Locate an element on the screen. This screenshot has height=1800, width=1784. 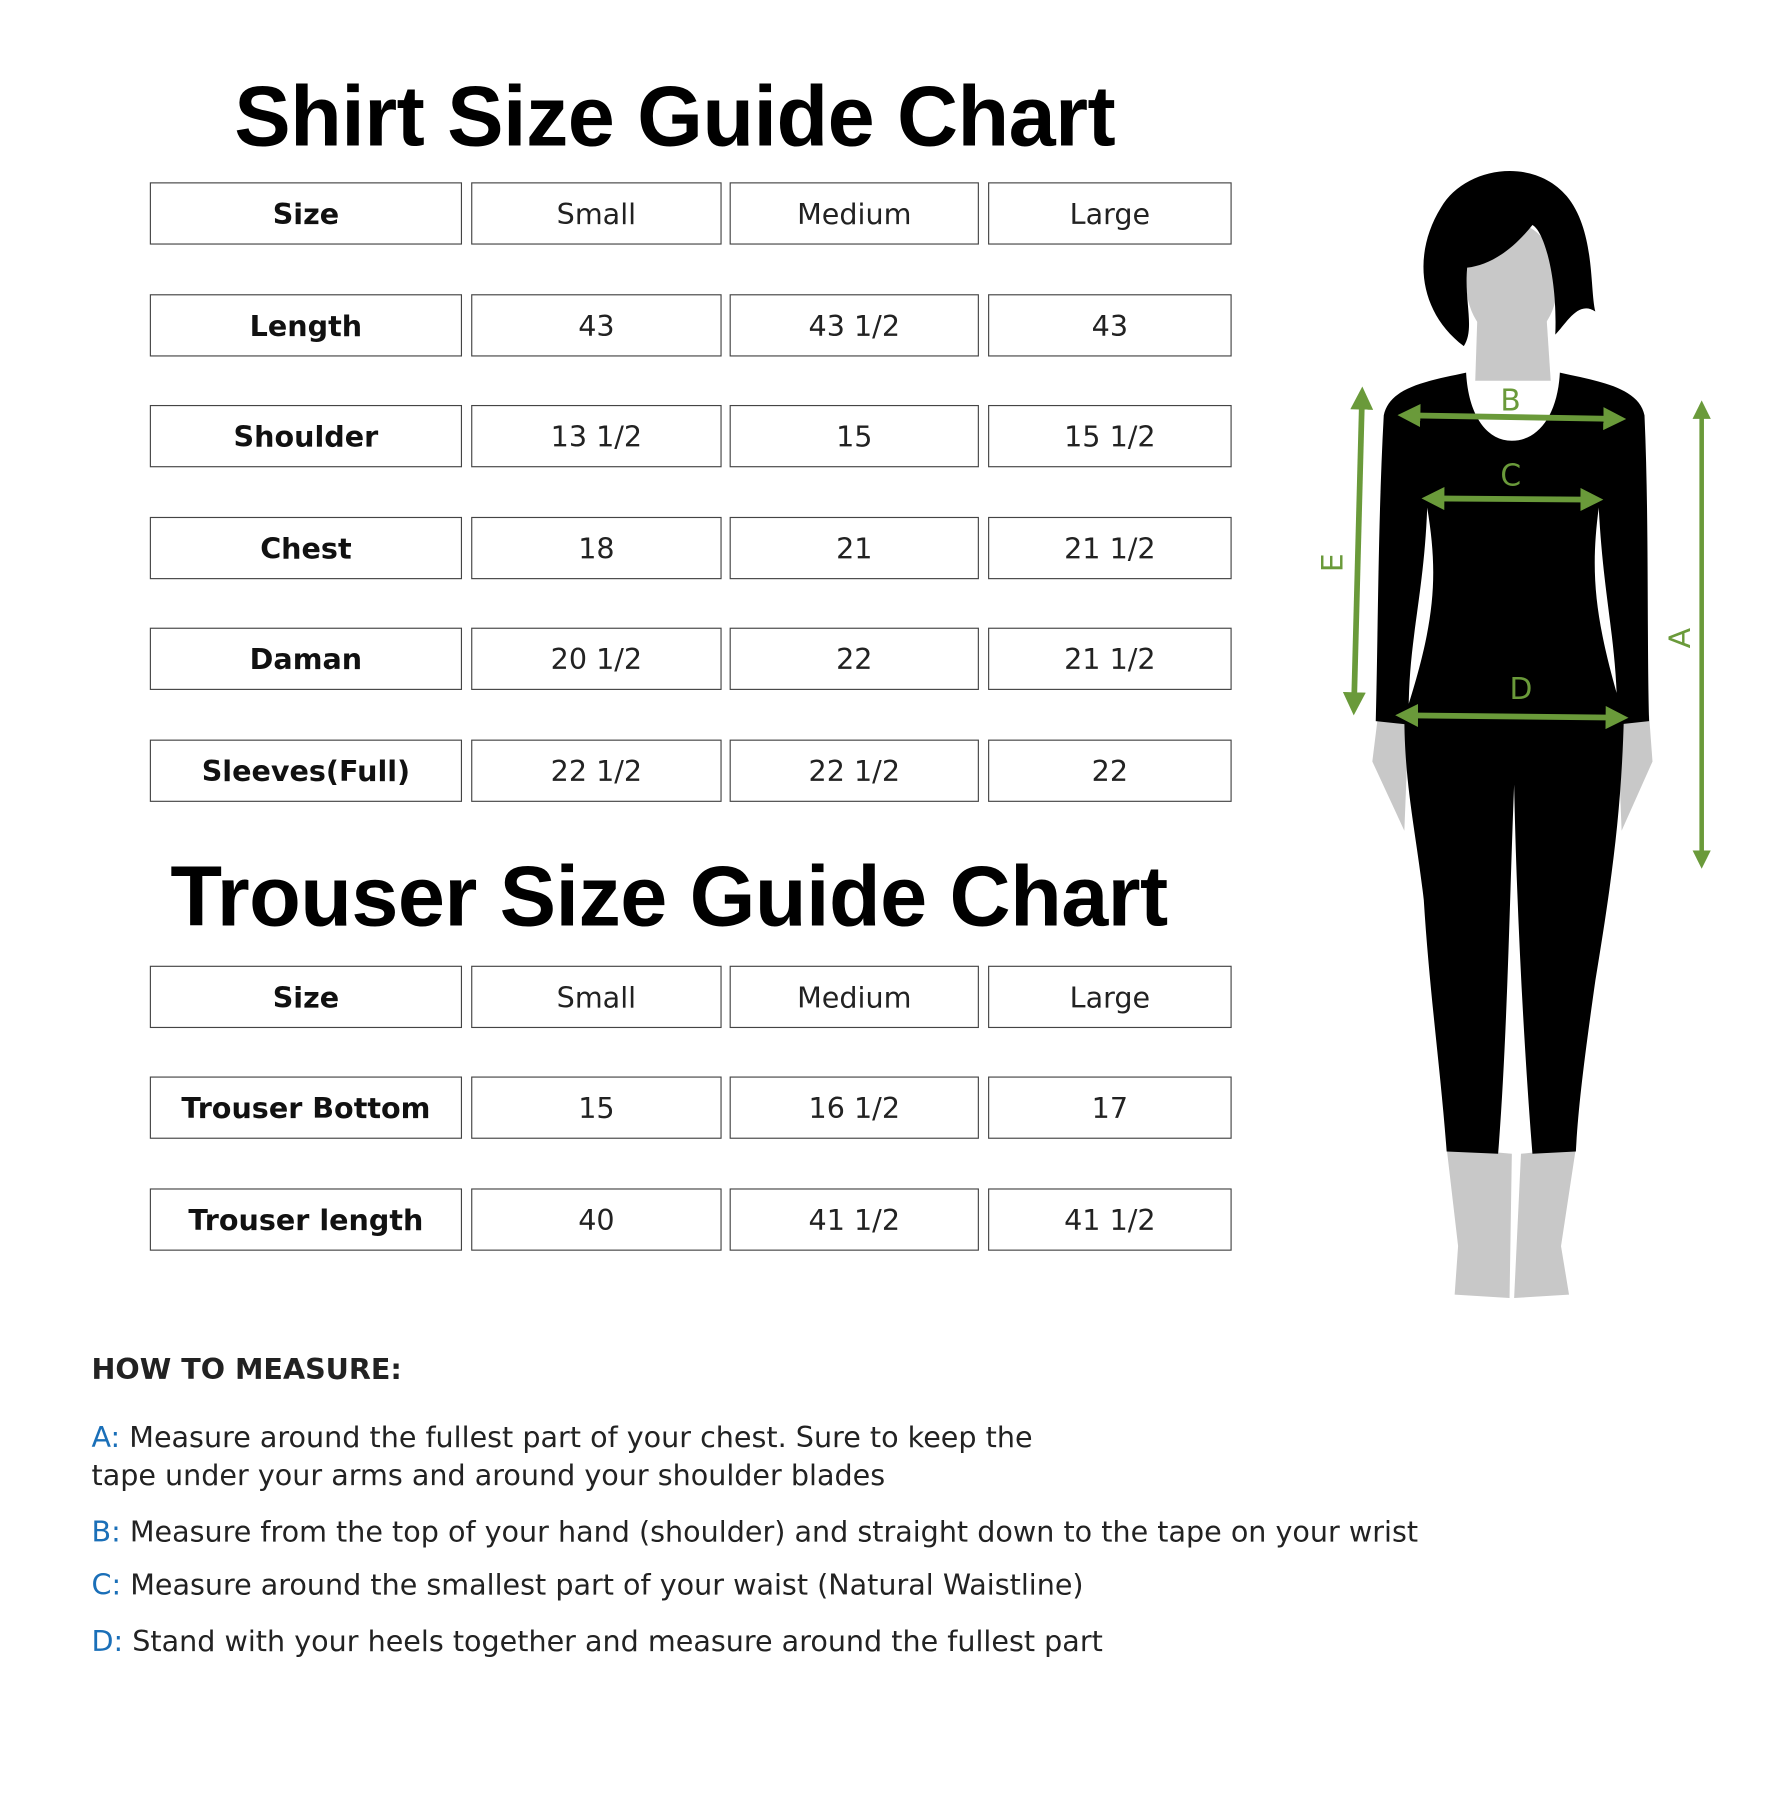
table-cell: 43 1/2 is located at coordinates (854, 325).